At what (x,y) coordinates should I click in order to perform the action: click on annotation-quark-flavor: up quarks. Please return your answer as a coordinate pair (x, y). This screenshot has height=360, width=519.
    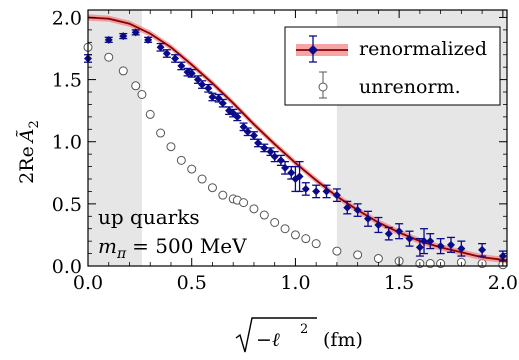
    Looking at the image, I should click on (149, 217).